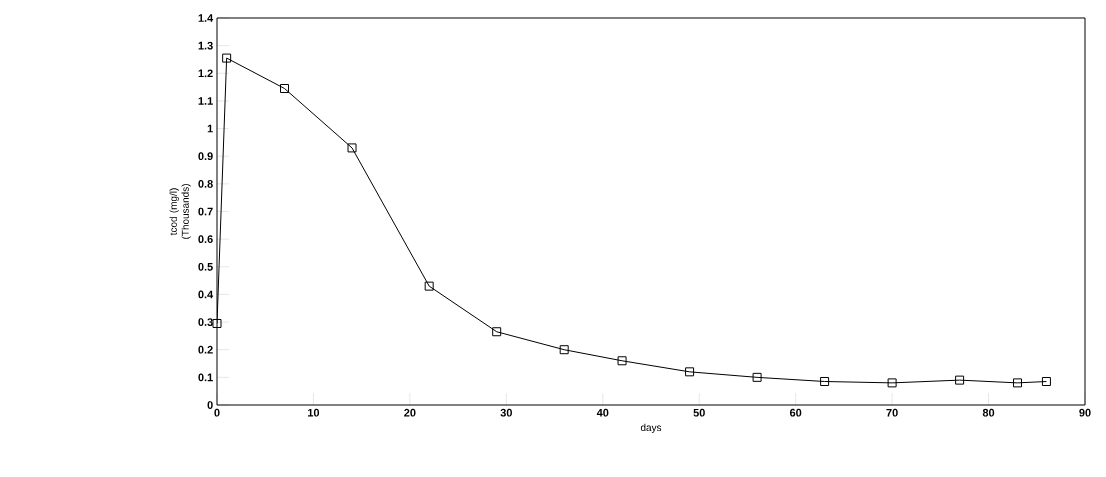 The height and width of the screenshot is (477, 1106). What do you see at coordinates (506, 412) in the screenshot?
I see `x-tick-label: 30` at bounding box center [506, 412].